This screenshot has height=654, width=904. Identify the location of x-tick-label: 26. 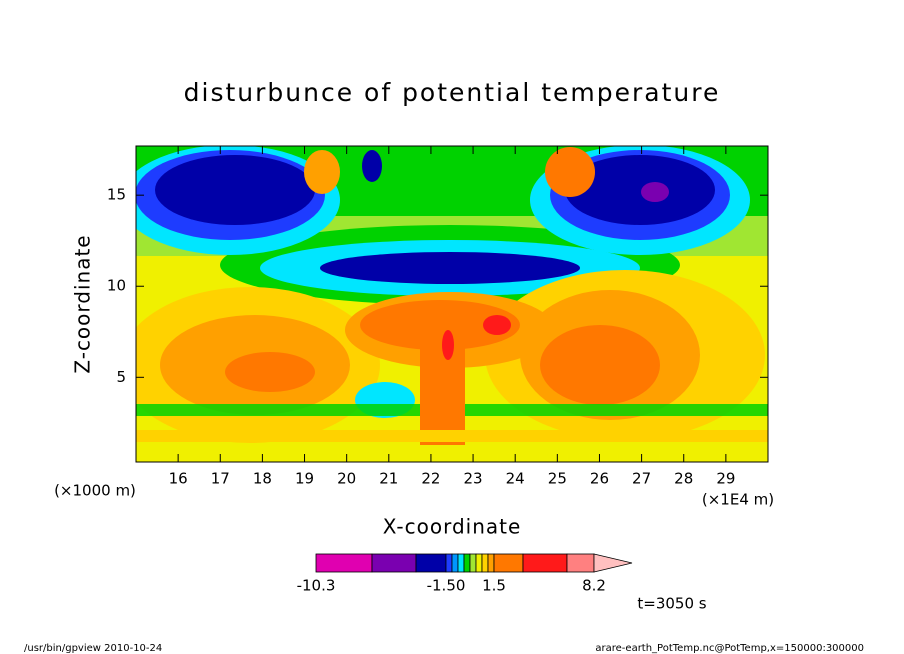
(599, 479).